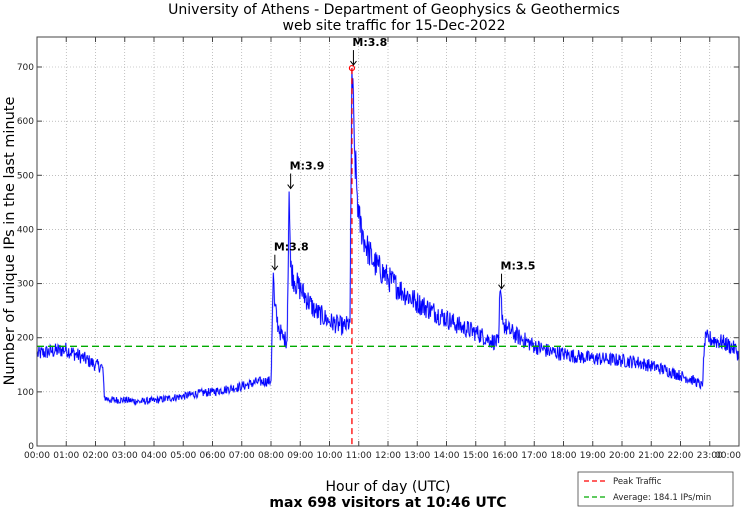 The image size is (750, 511). Describe the element at coordinates (637, 482) in the screenshot. I see `legend-peak-label: Peak Traffic` at that location.